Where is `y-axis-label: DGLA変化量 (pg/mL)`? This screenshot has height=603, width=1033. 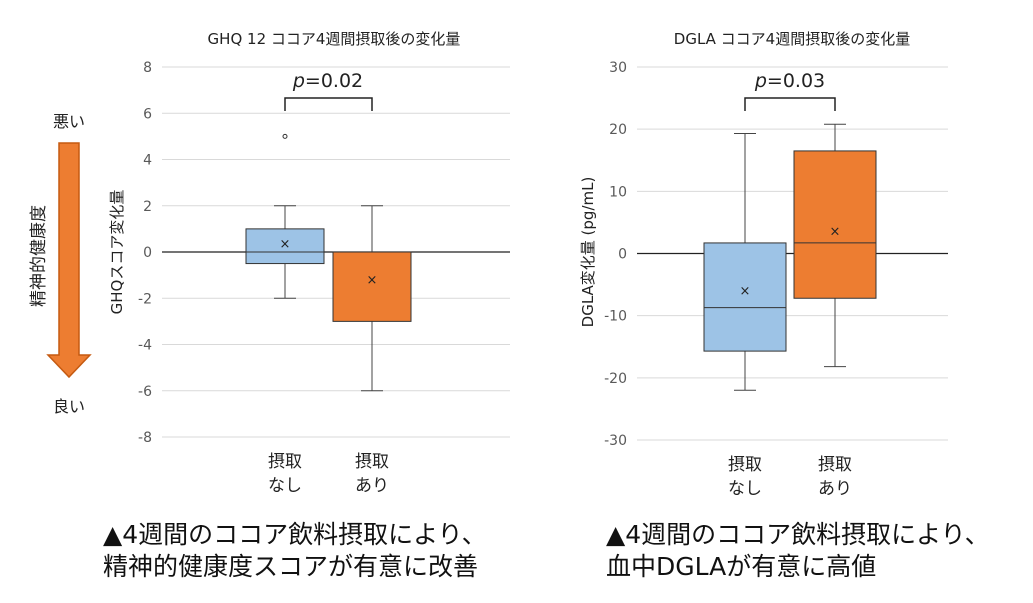 y-axis-label: DGLA変化量 (pg/mL) is located at coordinates (588, 252).